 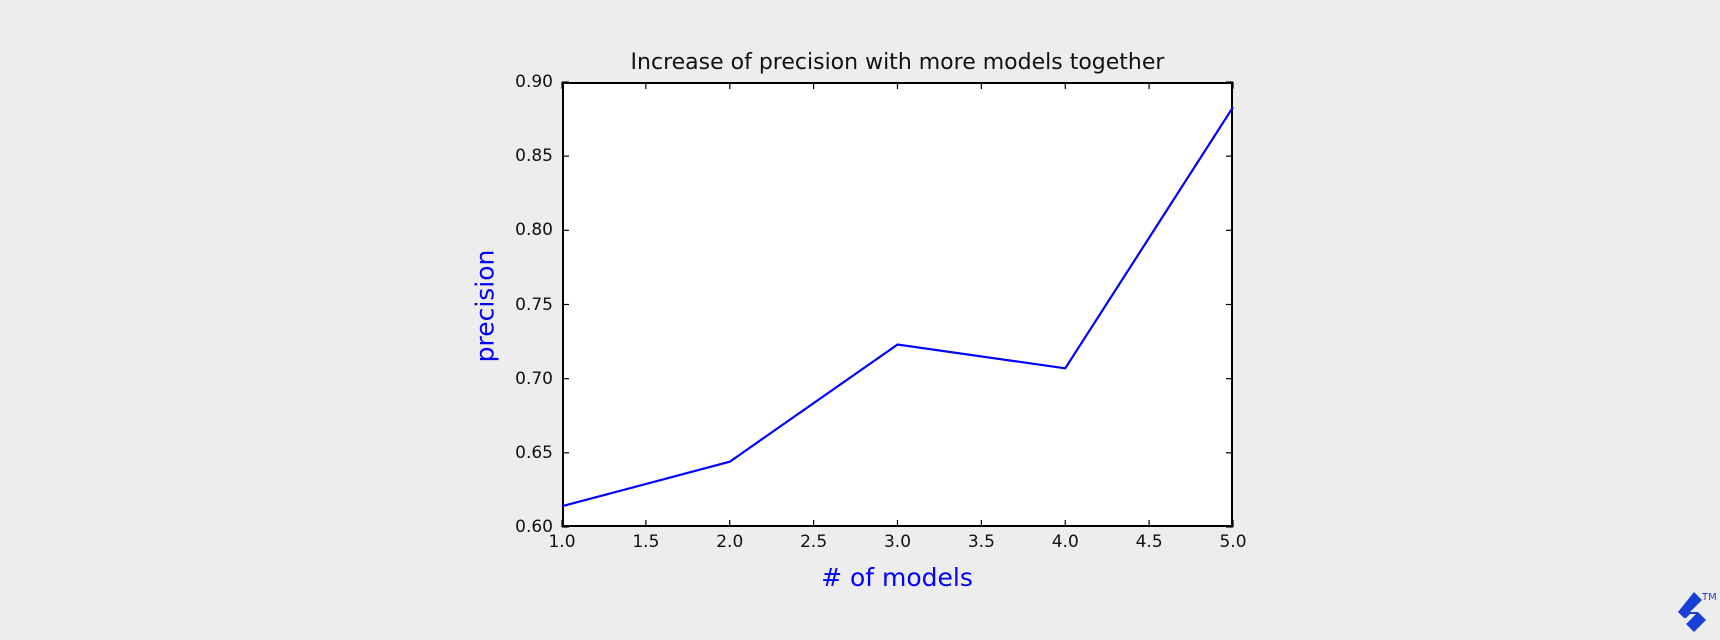 What do you see at coordinates (534, 156) in the screenshot?
I see `y-tick-label: 0.85` at bounding box center [534, 156].